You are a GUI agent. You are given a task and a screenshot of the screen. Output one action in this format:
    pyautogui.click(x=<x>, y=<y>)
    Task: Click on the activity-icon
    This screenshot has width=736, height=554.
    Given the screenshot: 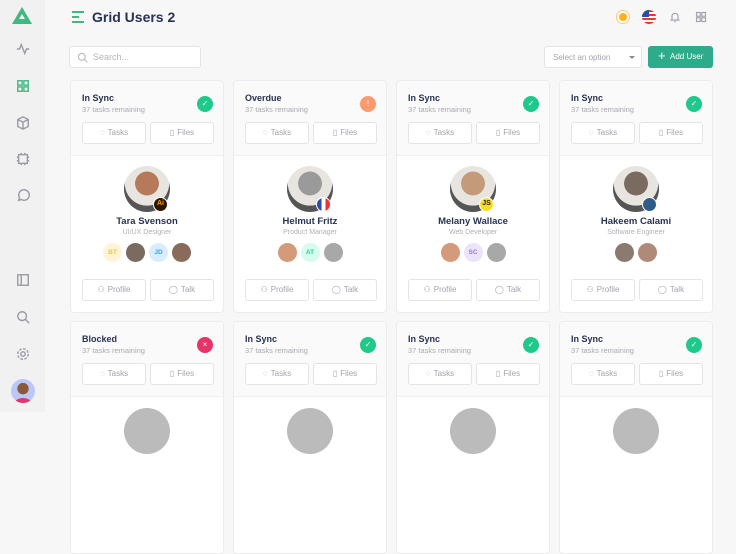 What is the action you would take?
    pyautogui.click(x=23, y=51)
    